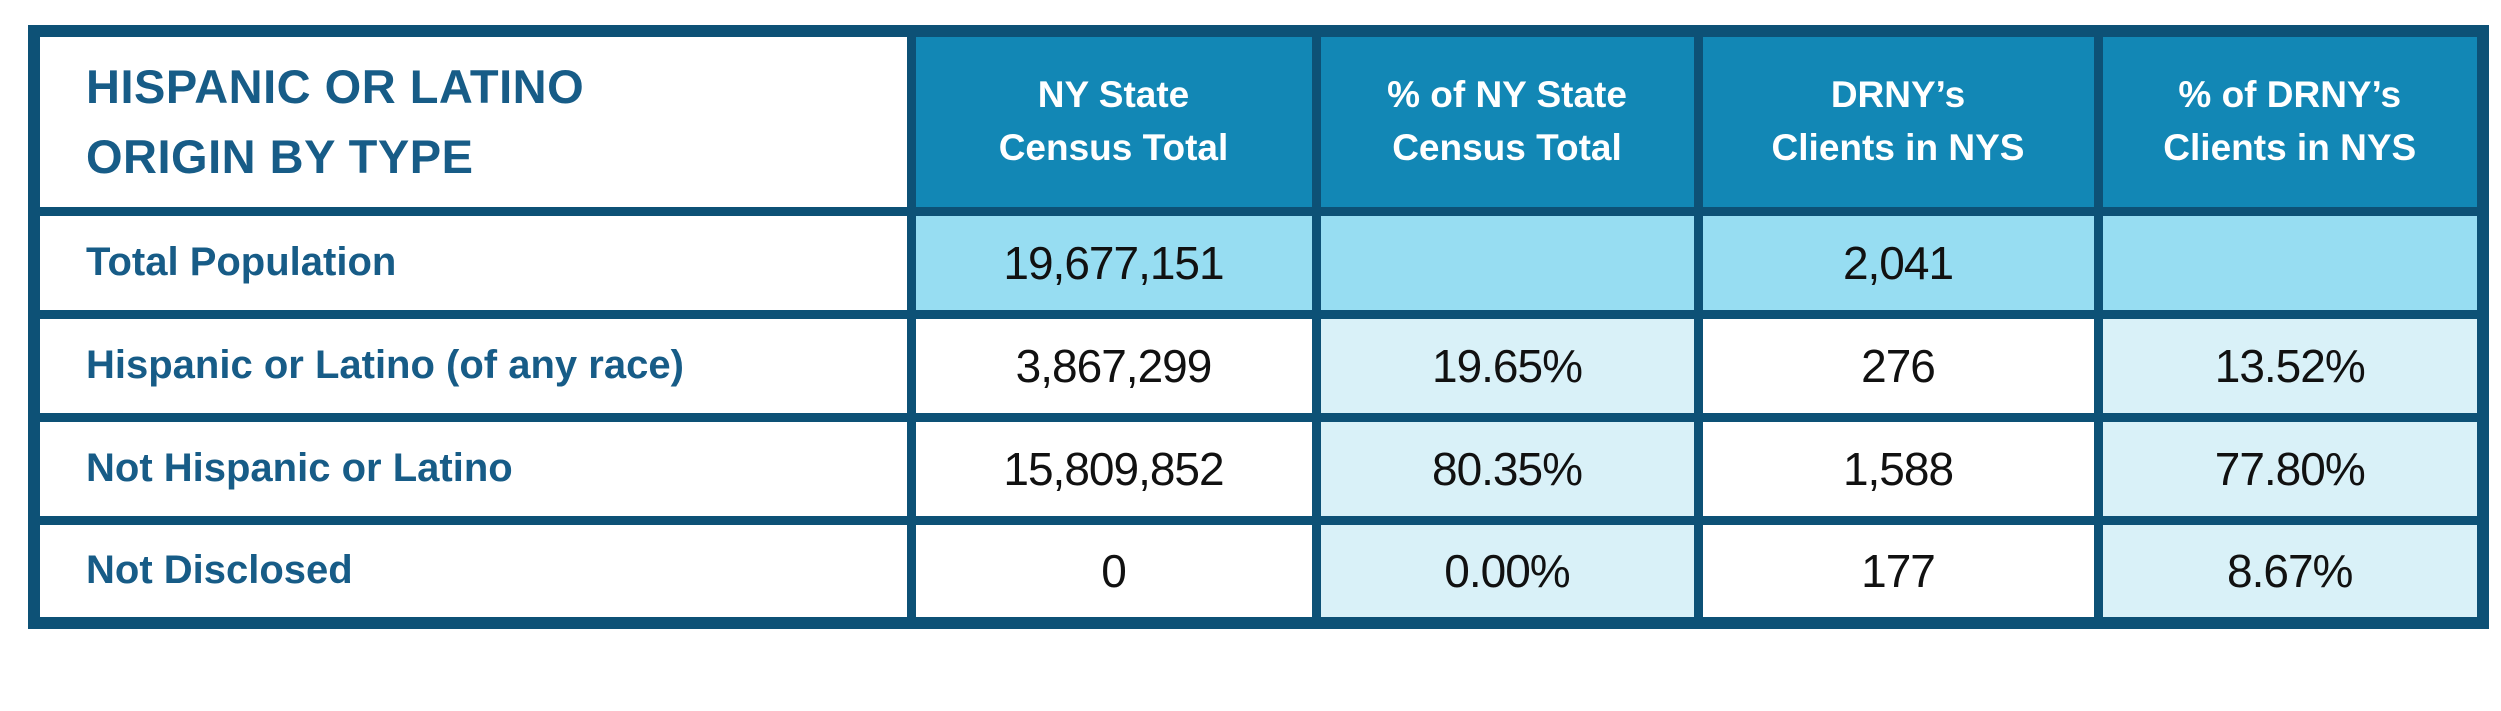  What do you see at coordinates (1113, 262) in the screenshot?
I see `cell-census-total: 19,677,151` at bounding box center [1113, 262].